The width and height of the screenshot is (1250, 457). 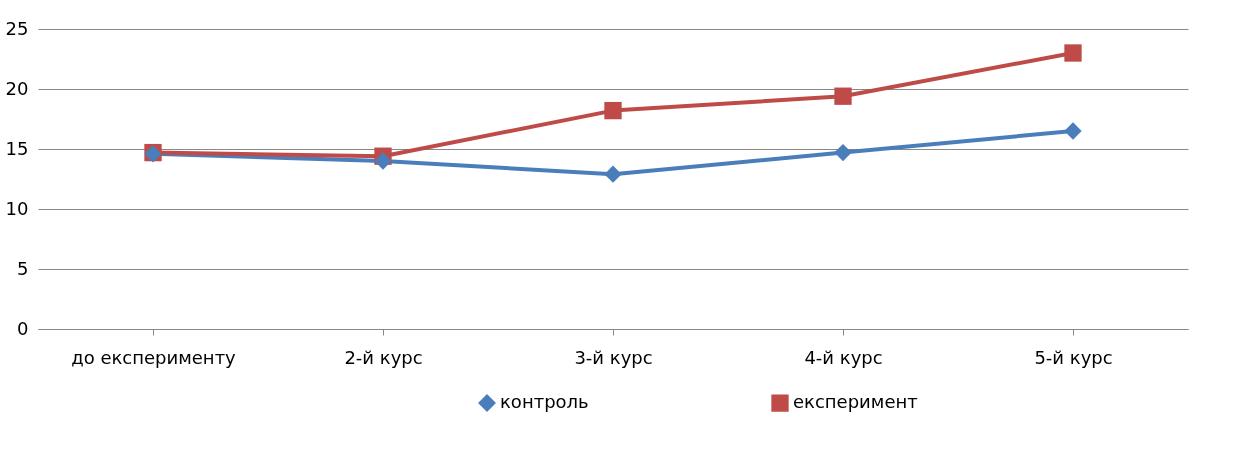 I want to click on x-tick-label: 3-й курс, so click(x=613, y=357).